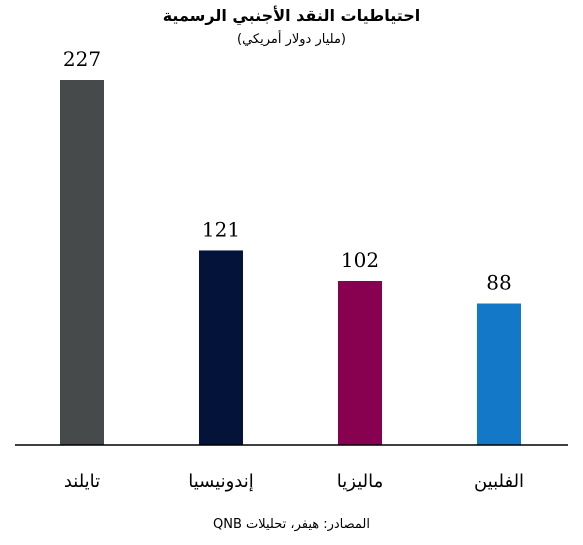 This screenshot has height=545, width=583. What do you see at coordinates (291, 524) in the screenshot?
I see `chart-source: المصادر: هيفر، تحليلات QNB` at bounding box center [291, 524].